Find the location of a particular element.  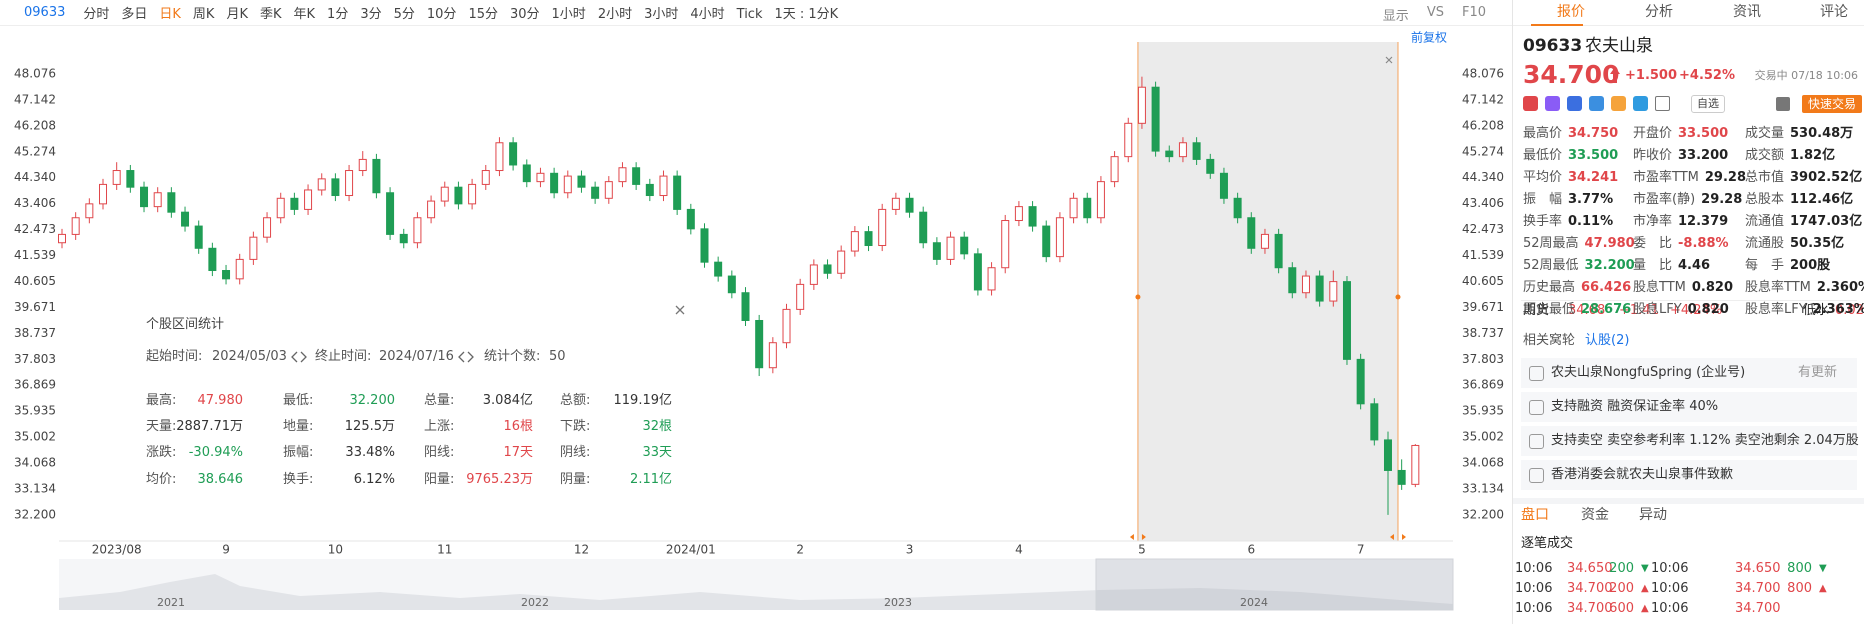

period-tab: 月K is located at coordinates (237, 14).